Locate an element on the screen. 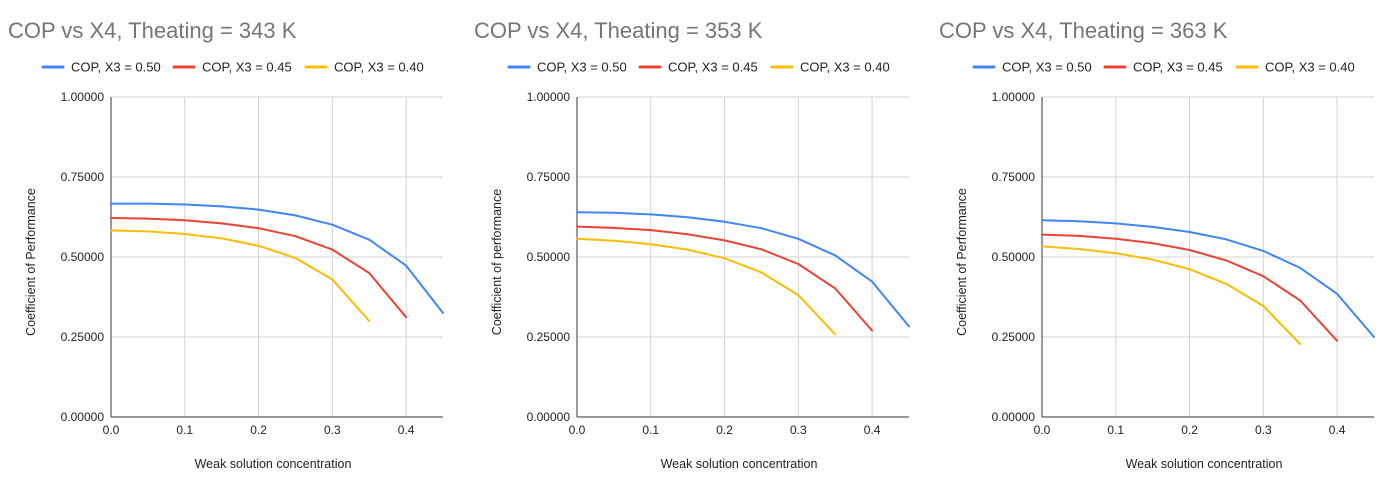 Image resolution: width=1396 pixels, height=494 pixels. y-tick-label: 0.75000 is located at coordinates (83, 177).